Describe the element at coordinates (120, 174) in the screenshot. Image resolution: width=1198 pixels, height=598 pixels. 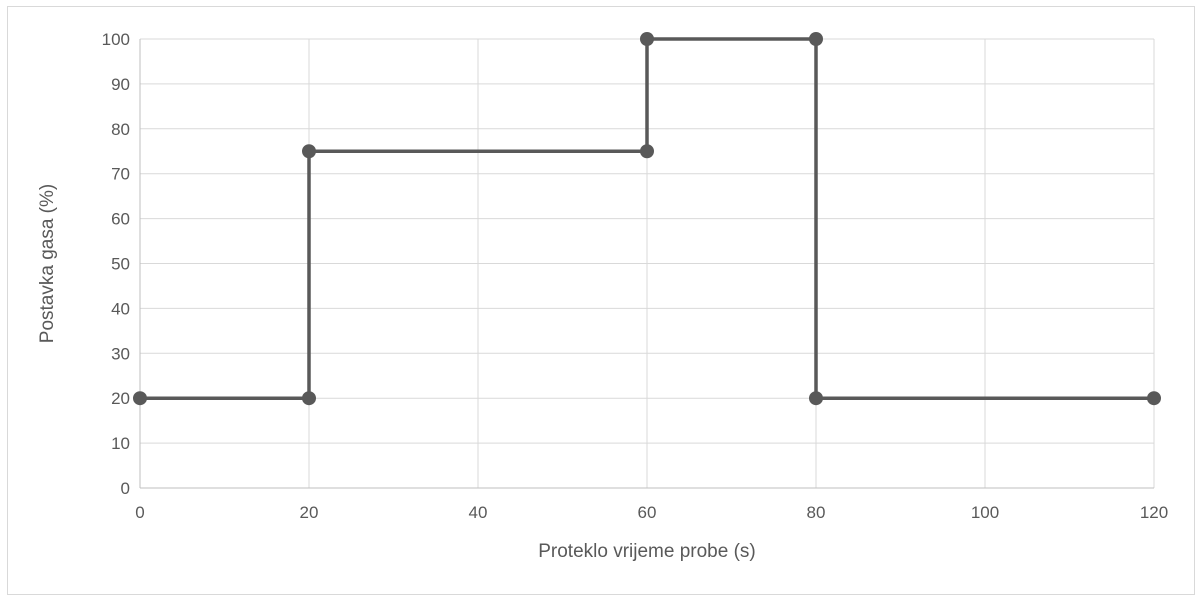
I see `y-tick-label: 70` at that location.